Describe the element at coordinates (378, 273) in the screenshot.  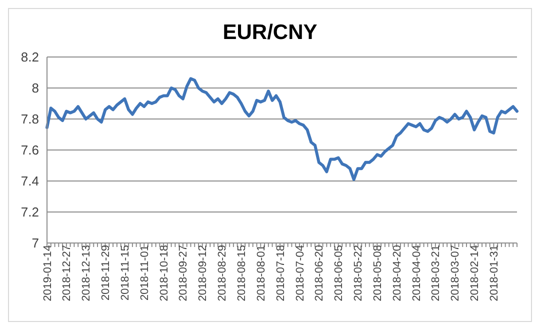
I see `x-tick-label: 2018-05-08` at that location.